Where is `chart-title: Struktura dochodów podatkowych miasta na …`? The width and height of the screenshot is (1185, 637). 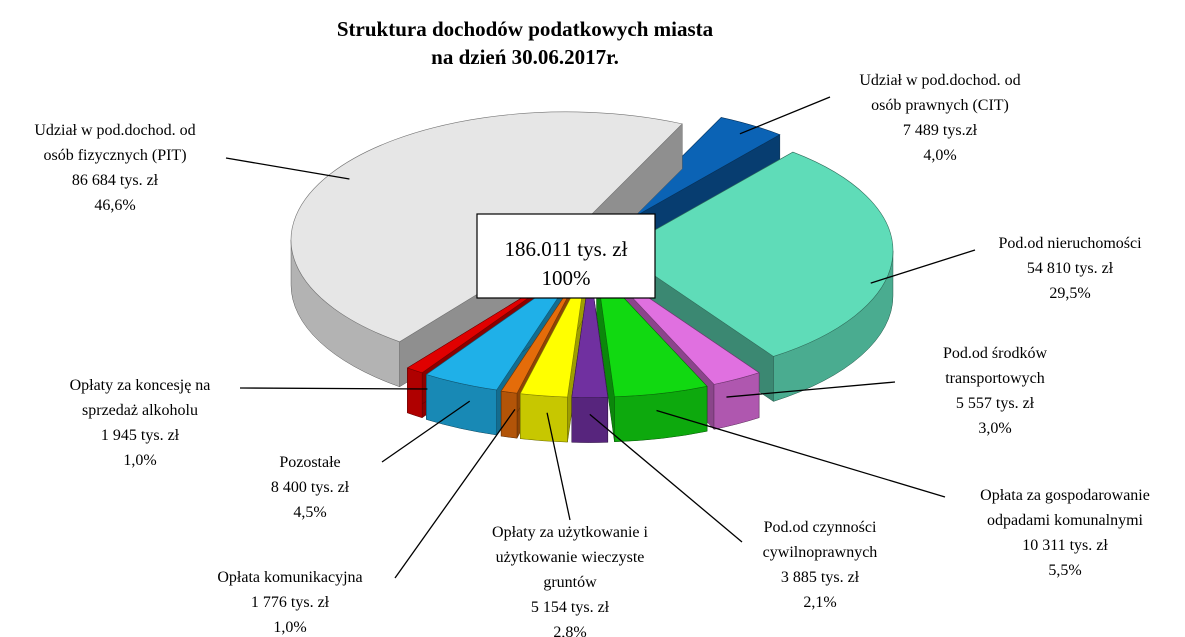
chart-title: Struktura dochodów podatkowych miasta na … is located at coordinates (525, 43).